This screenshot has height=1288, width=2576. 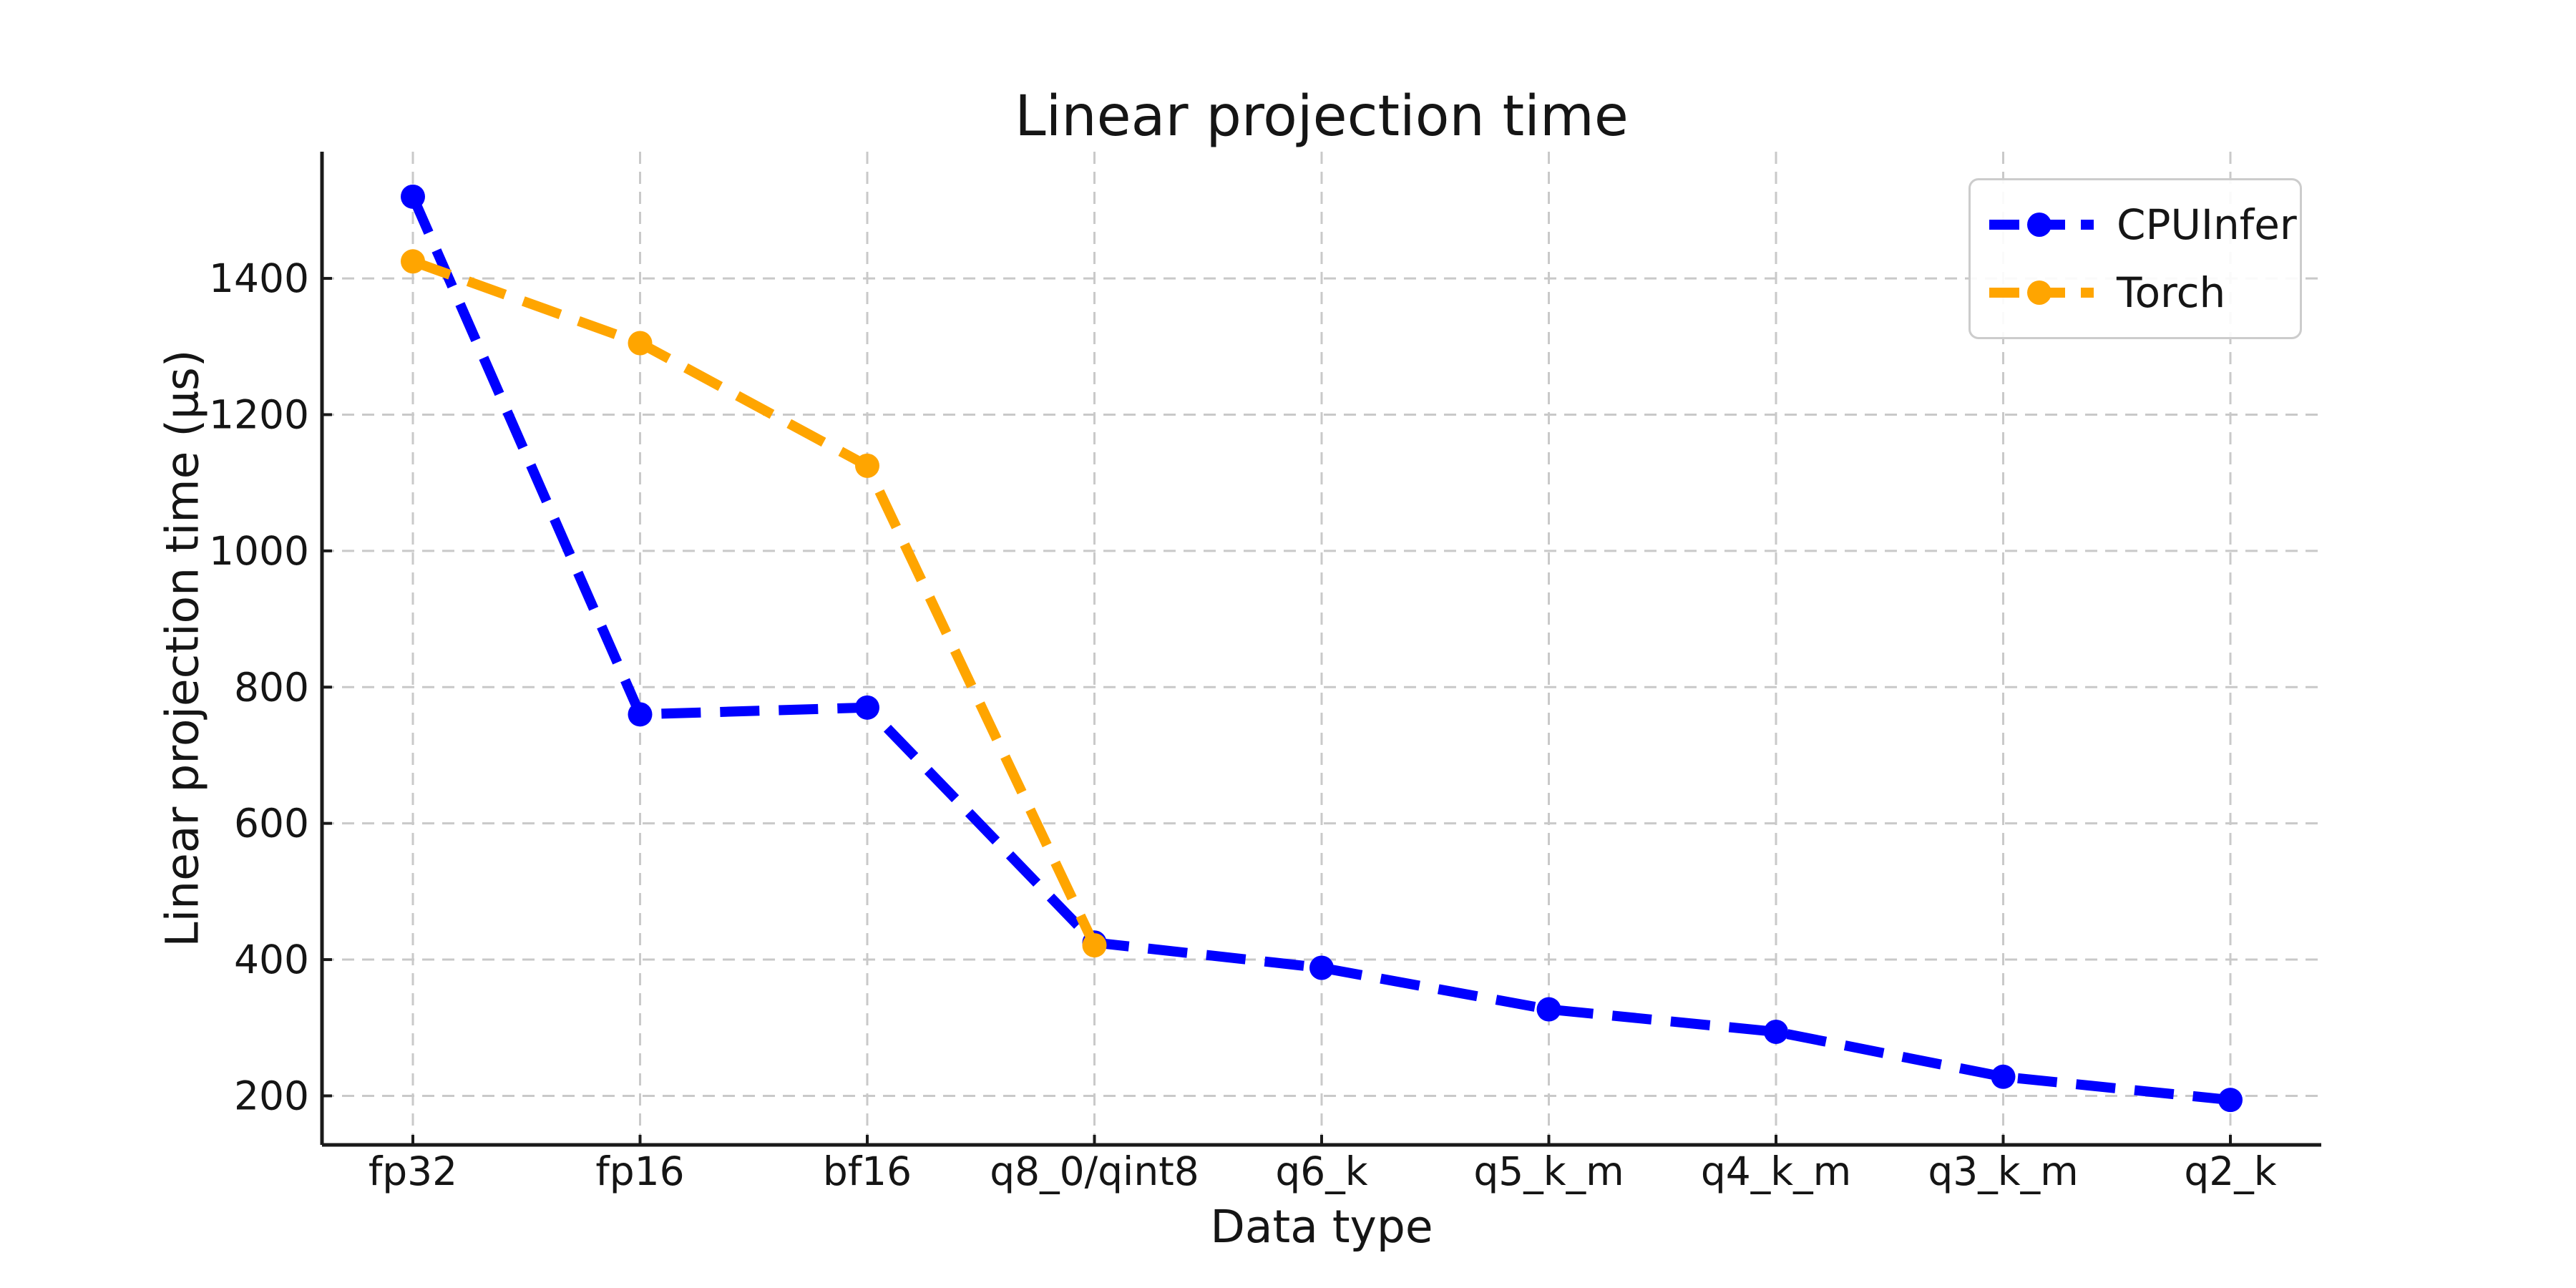 I want to click on x-axis-title: Data type, so click(x=1321, y=1227).